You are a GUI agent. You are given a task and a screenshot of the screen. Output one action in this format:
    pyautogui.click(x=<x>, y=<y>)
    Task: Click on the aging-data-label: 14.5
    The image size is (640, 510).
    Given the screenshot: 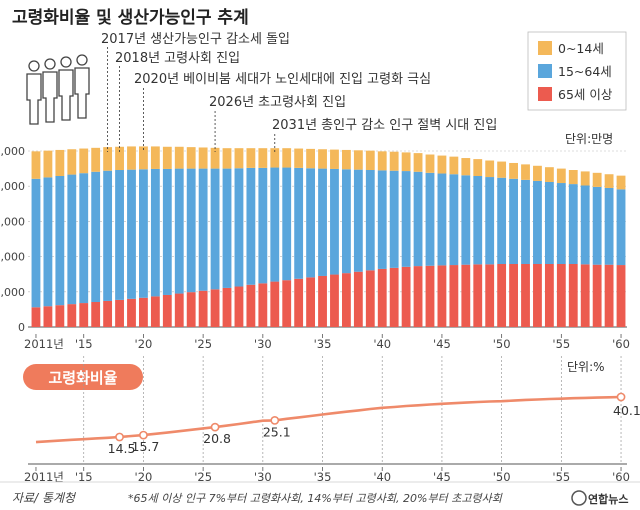 What is the action you would take?
    pyautogui.click(x=122, y=448)
    